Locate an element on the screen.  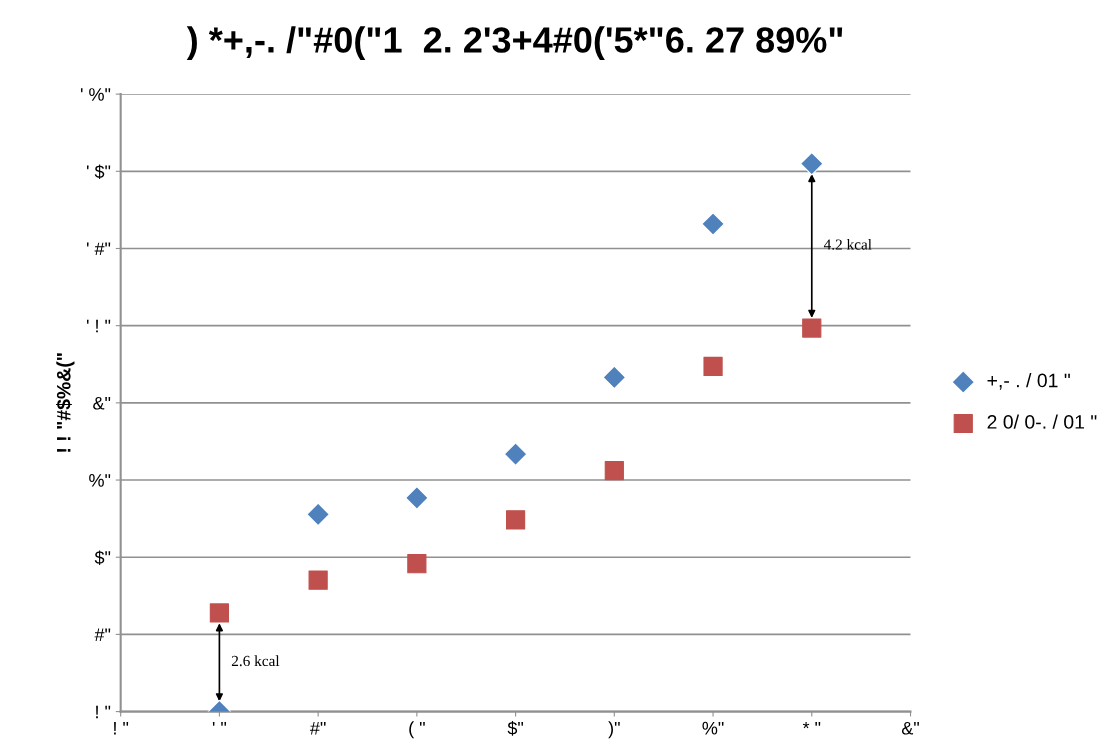
x-tick-label: %" is located at coordinates (713, 728).